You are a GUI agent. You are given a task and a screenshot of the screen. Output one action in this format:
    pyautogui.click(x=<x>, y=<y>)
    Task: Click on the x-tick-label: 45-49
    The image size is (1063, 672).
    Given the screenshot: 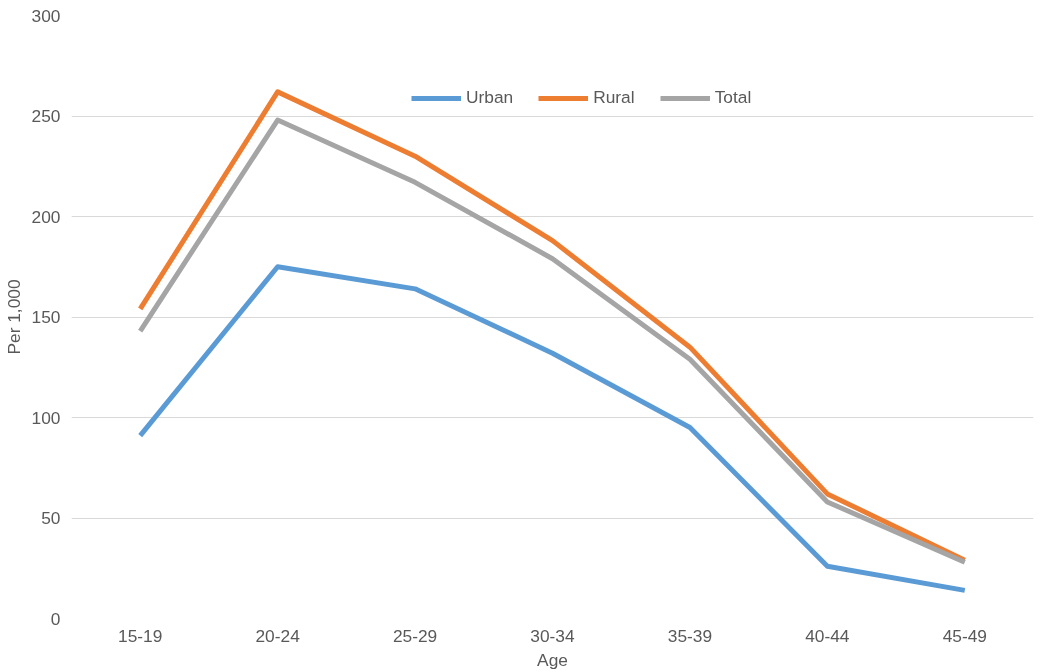 What is the action you would take?
    pyautogui.click(x=964, y=635)
    